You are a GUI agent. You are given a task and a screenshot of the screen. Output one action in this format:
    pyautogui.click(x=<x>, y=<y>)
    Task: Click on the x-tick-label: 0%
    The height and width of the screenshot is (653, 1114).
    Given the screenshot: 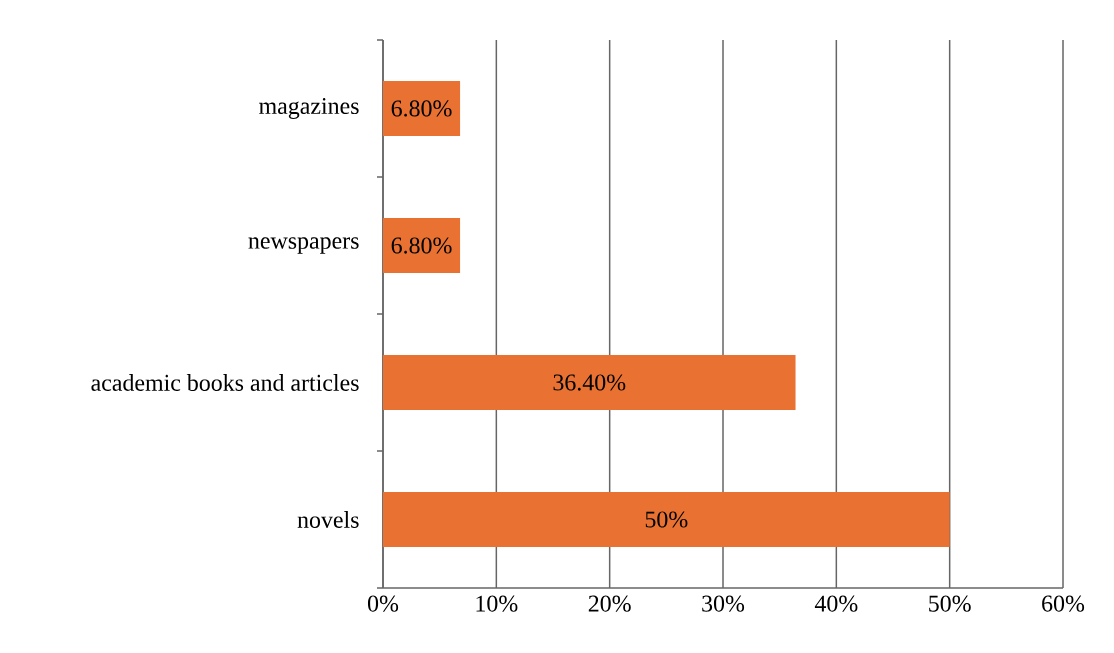 What is the action you would take?
    pyautogui.click(x=383, y=603)
    